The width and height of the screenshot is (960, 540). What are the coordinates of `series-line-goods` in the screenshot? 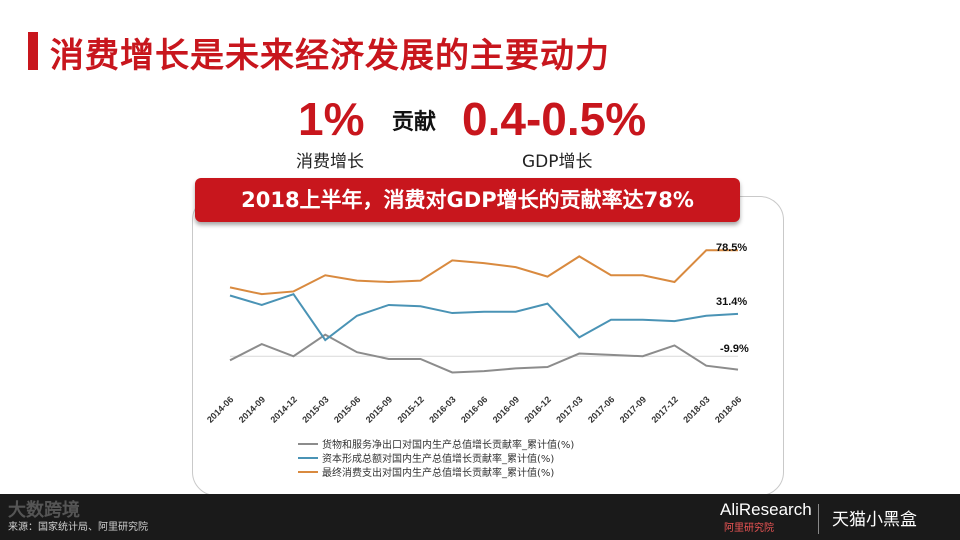 It's located at (484, 353).